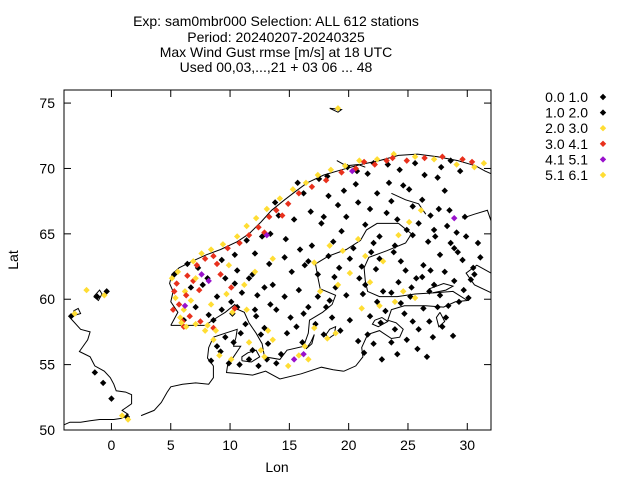 The width and height of the screenshot is (640, 480). I want to click on x-axis-label: Lon, so click(276, 467).